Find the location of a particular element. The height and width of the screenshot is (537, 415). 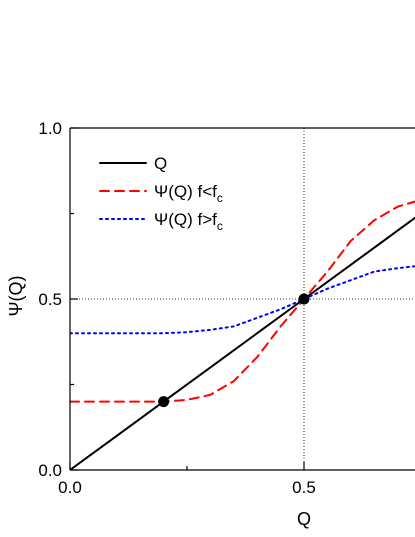

legend-label-3: Ψ(Q) f>fc is located at coordinates (188, 221).